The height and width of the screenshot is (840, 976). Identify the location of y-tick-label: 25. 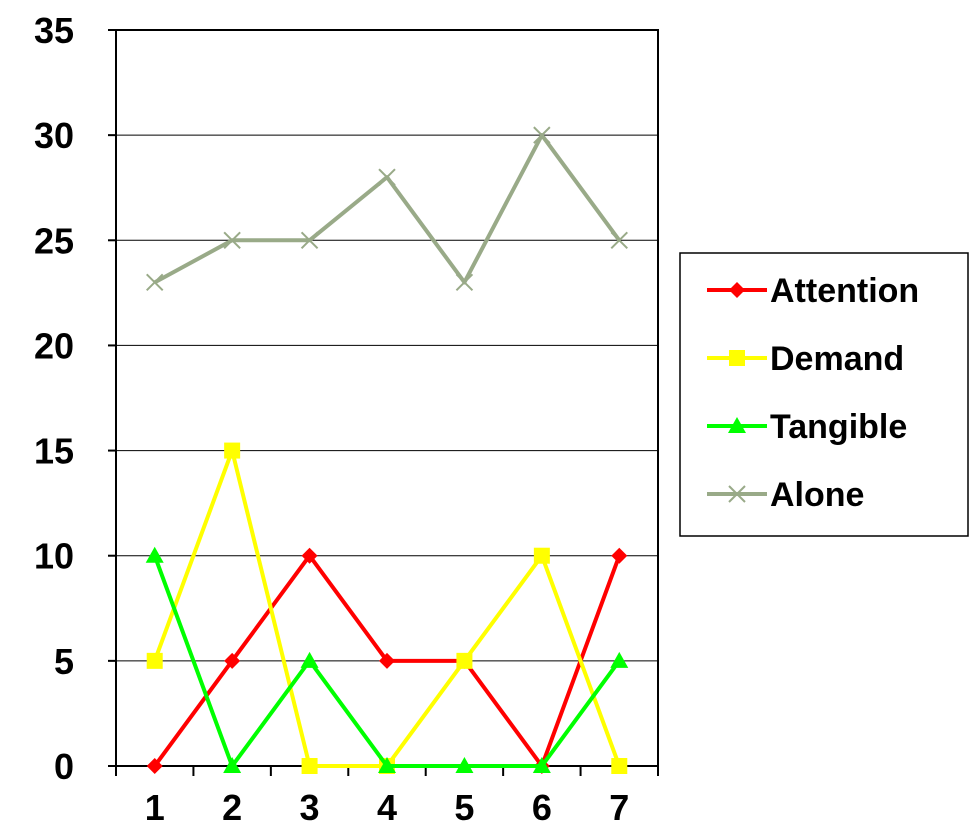
(54, 240).